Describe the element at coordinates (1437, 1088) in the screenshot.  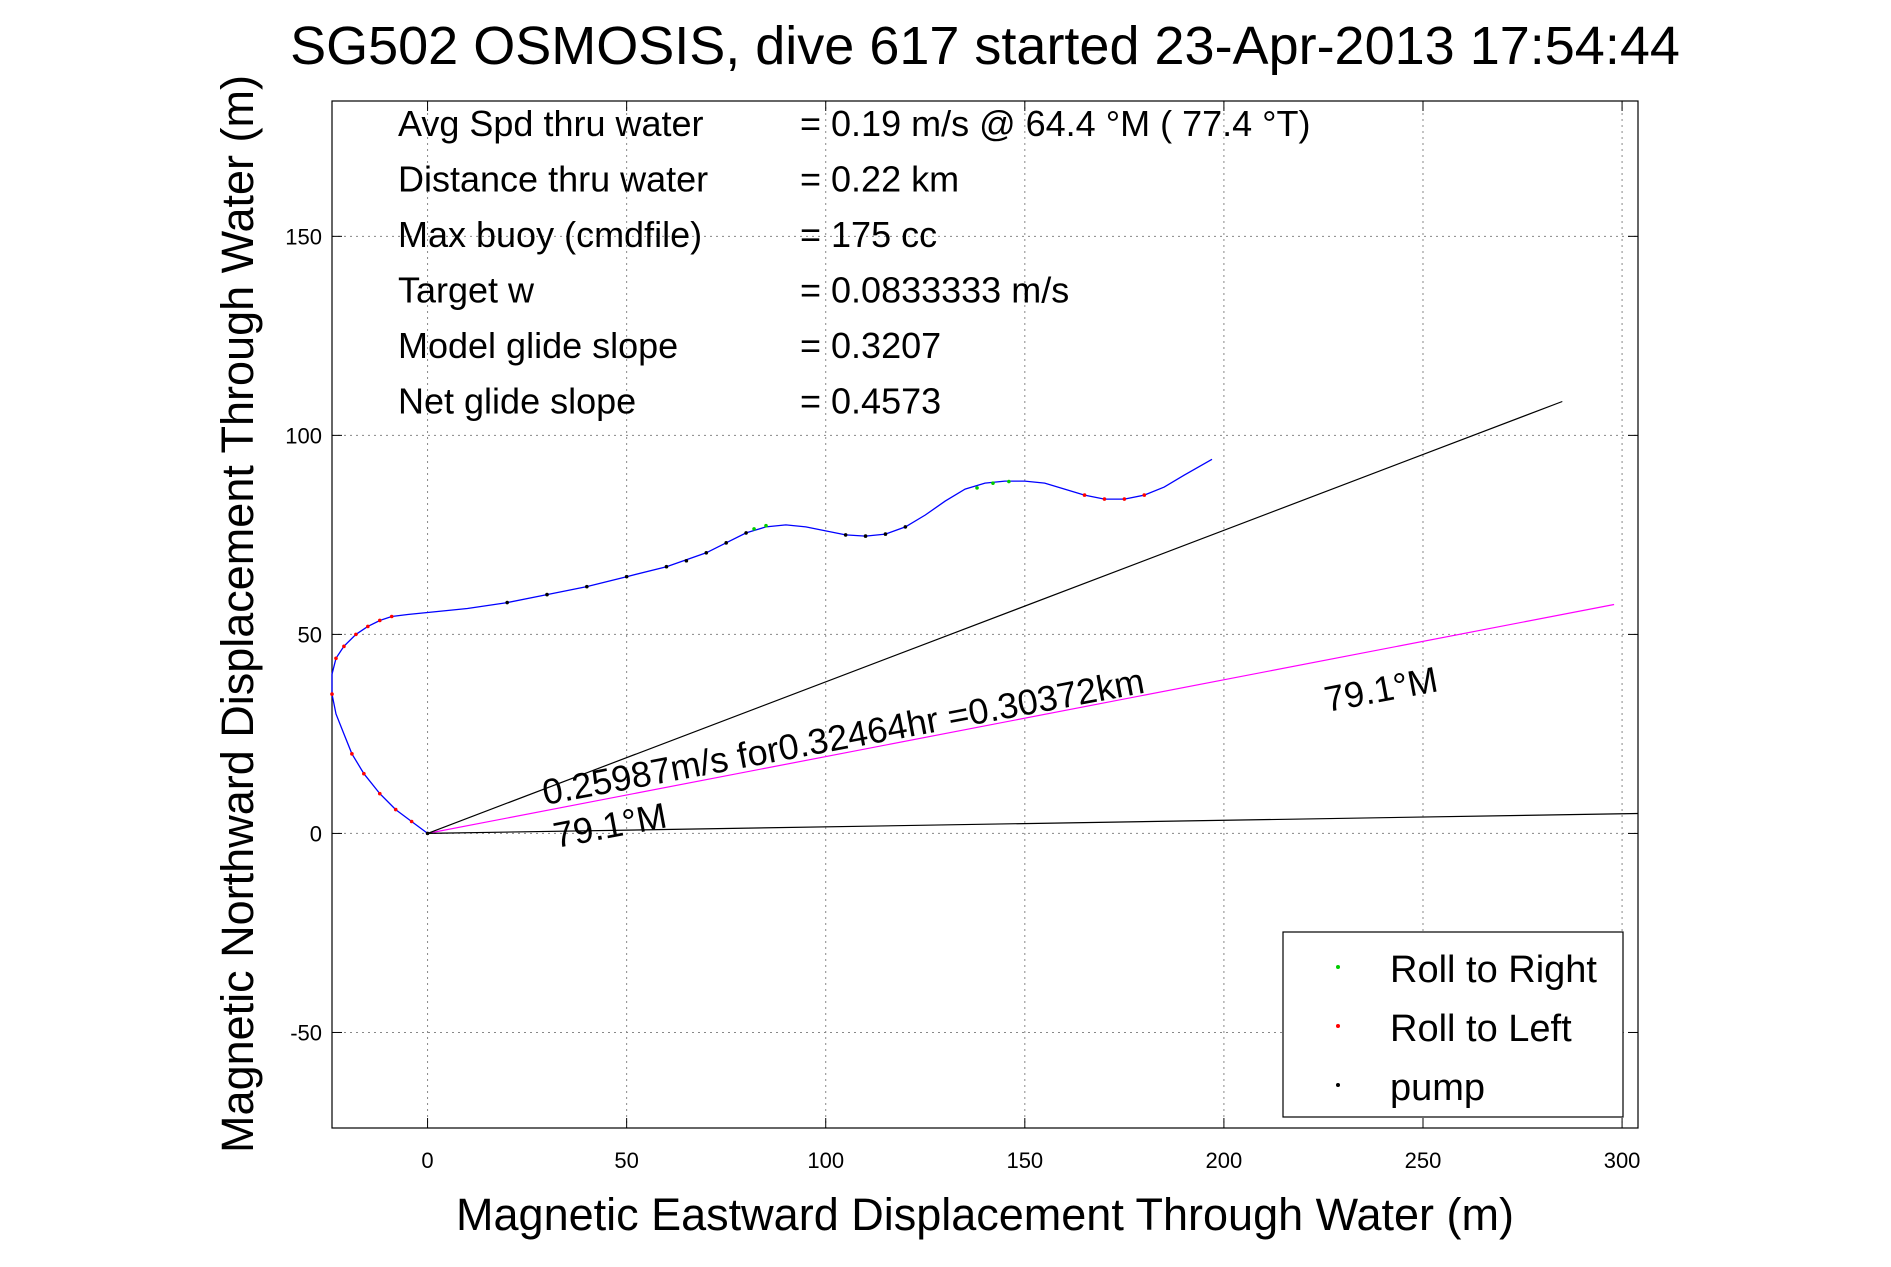
I see `legend-label: pump` at that location.